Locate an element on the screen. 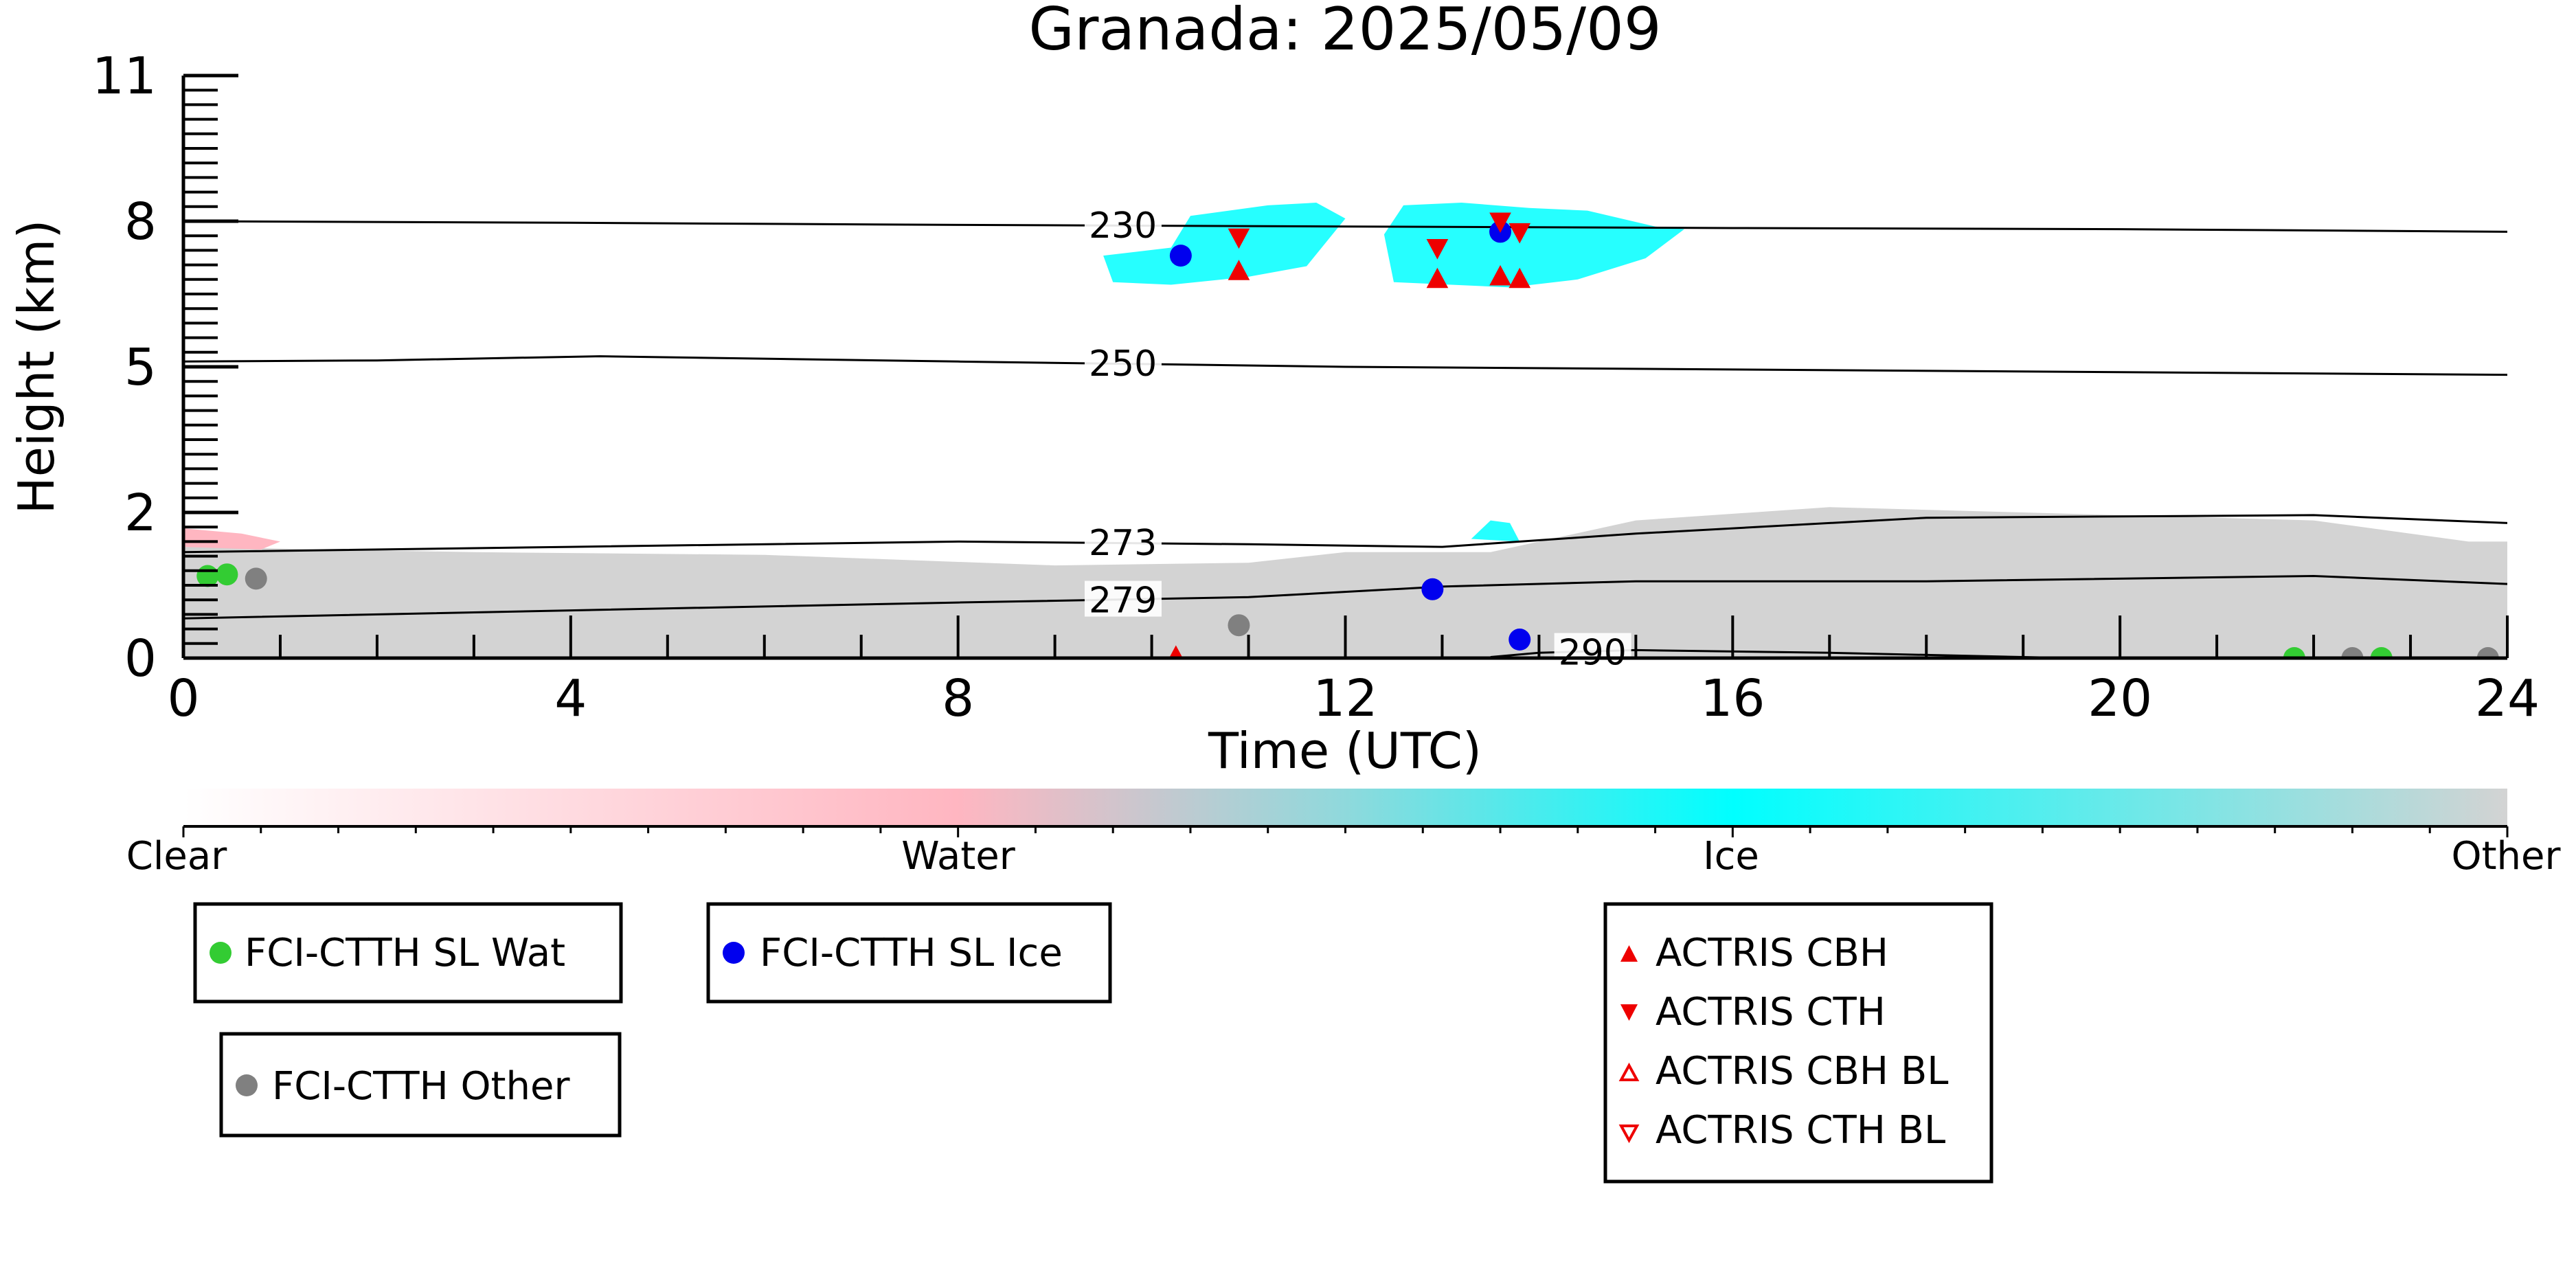 The image size is (2576, 1288). x-tick-label-6: 24 is located at coordinates (2507, 698).